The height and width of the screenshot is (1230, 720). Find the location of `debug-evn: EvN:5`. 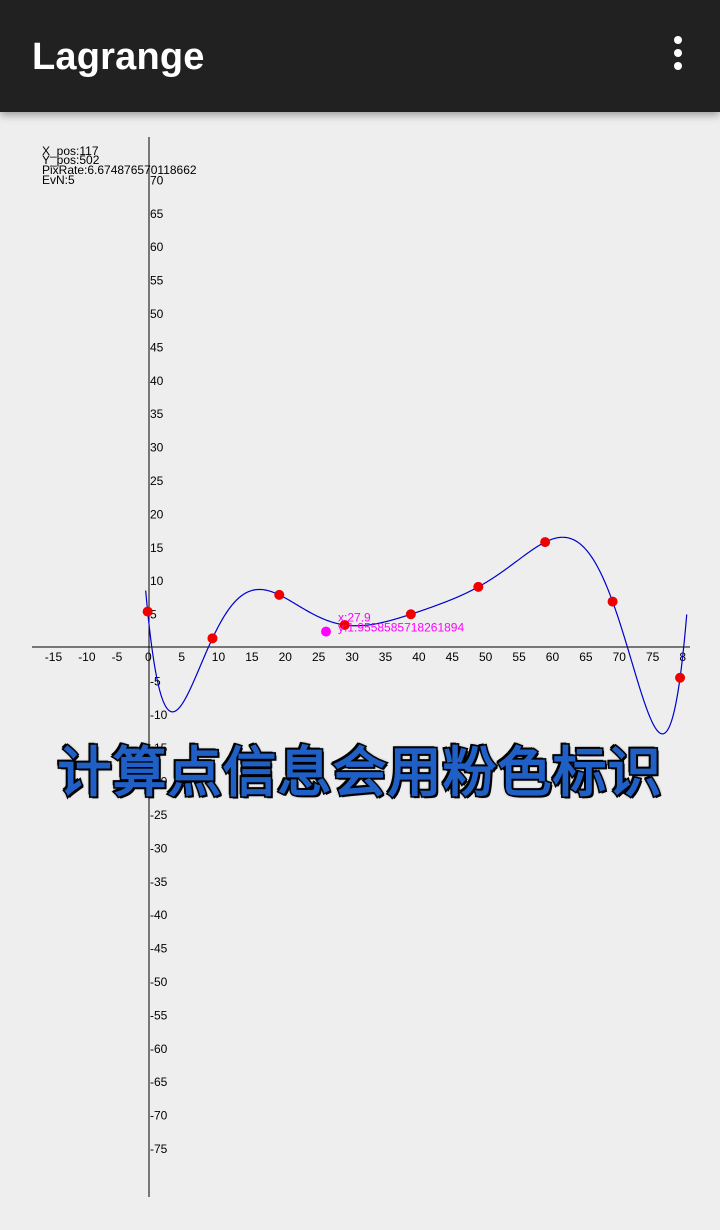

debug-evn: EvN:5 is located at coordinates (58, 180).